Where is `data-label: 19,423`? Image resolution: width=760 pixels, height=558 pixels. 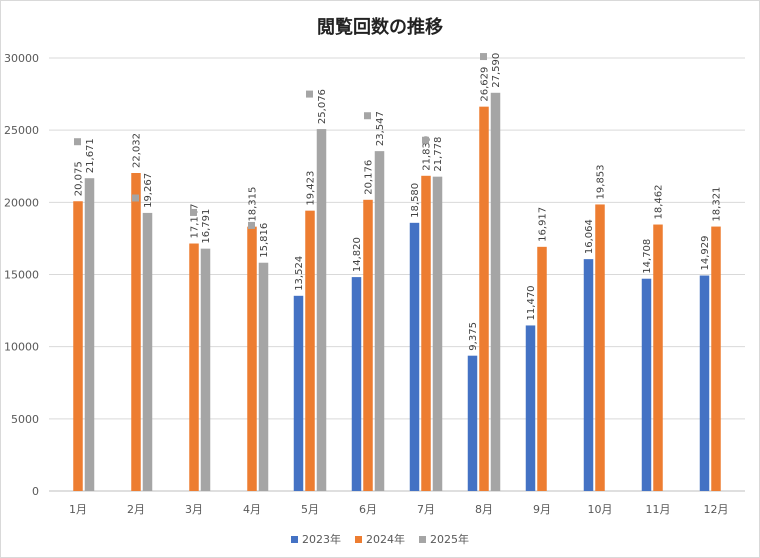 data-label: 19,423 is located at coordinates (311, 188).